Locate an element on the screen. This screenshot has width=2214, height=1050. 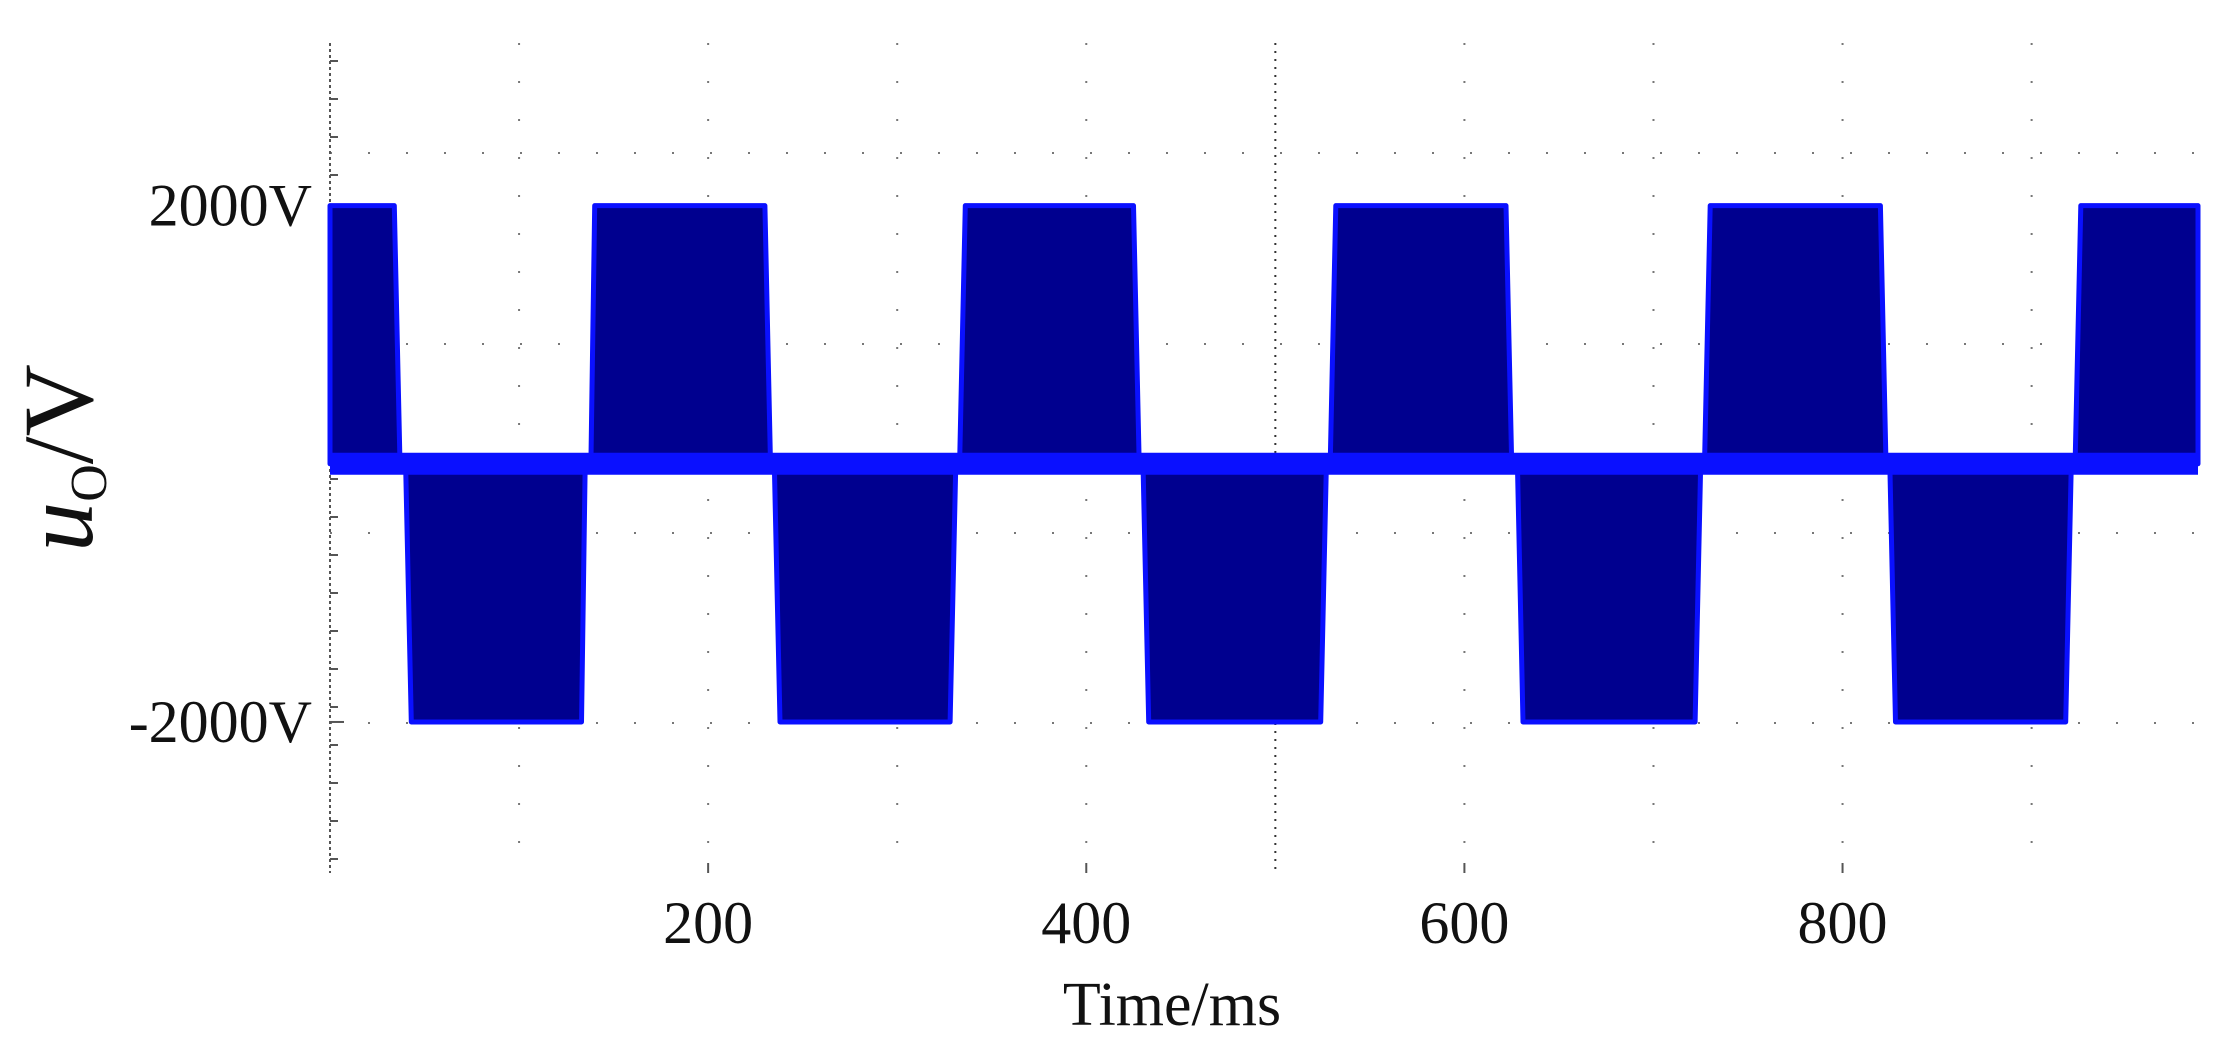
x-tick-label: 800 is located at coordinates (1843, 923).